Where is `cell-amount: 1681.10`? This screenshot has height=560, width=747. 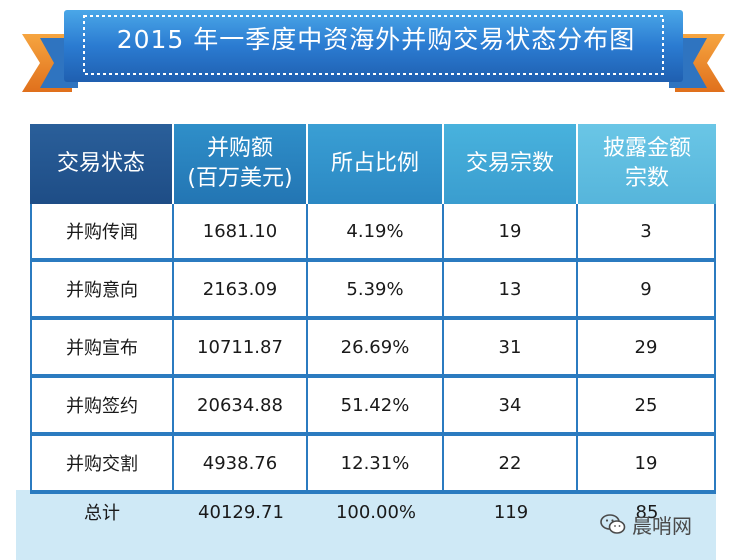
cell-amount: 1681.10 is located at coordinates (241, 233).